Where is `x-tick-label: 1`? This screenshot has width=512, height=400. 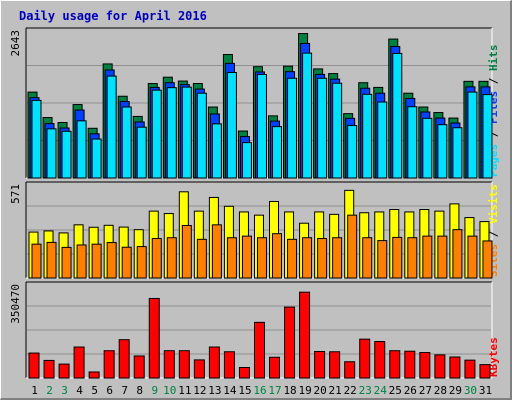
x-tick-label: 1 is located at coordinates (34, 390).